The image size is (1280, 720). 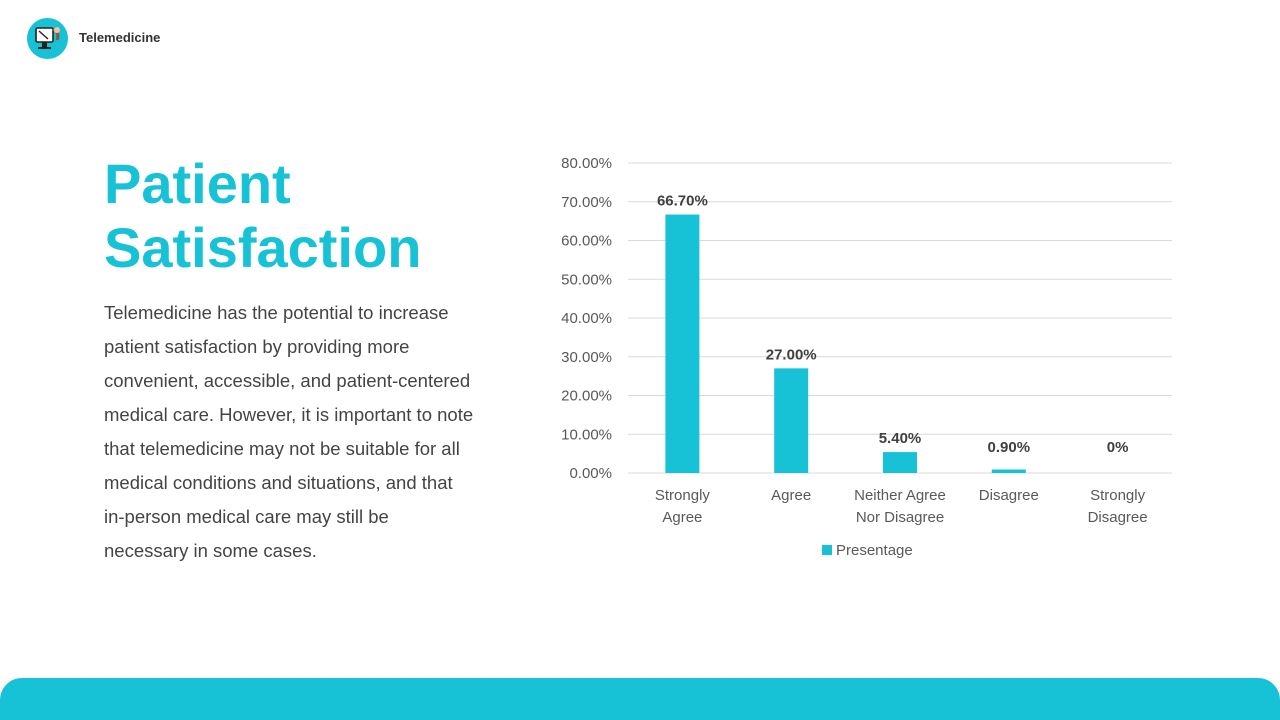 What do you see at coordinates (590, 473) in the screenshot?
I see `y-tick-label: 0.00%` at bounding box center [590, 473].